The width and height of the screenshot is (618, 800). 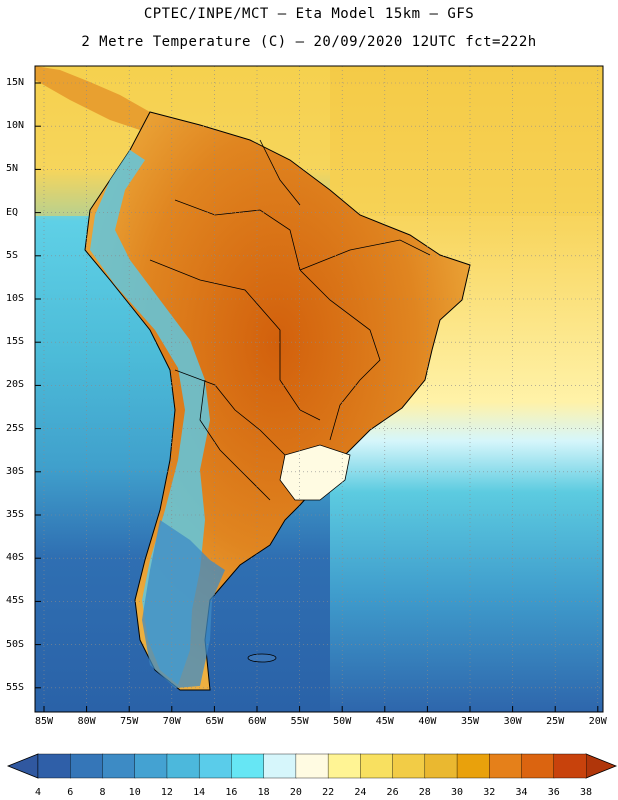 I want to click on colorbar-label: 8, so click(x=102, y=792).